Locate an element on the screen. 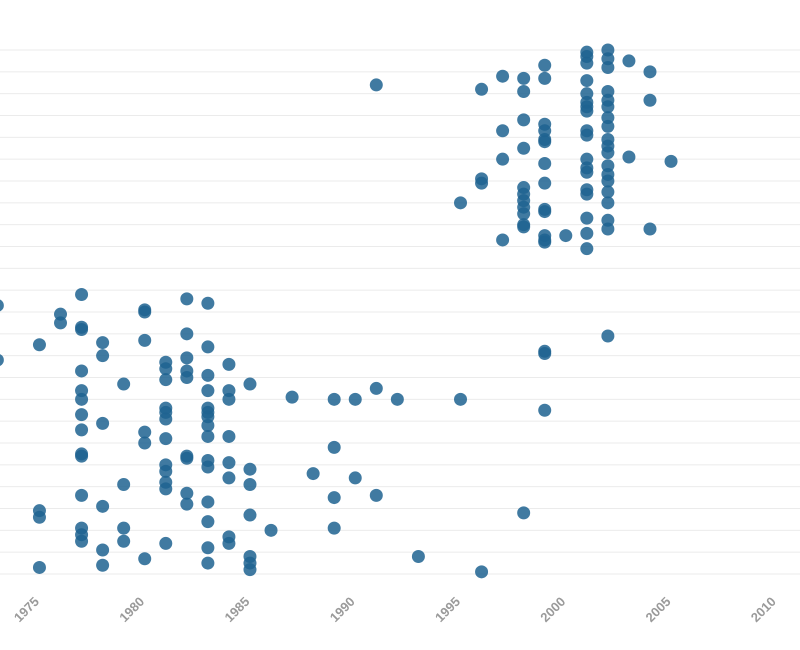 Image resolution: width=800 pixels, height=650 pixels. x-tick-label: 2000 is located at coordinates (552, 609).